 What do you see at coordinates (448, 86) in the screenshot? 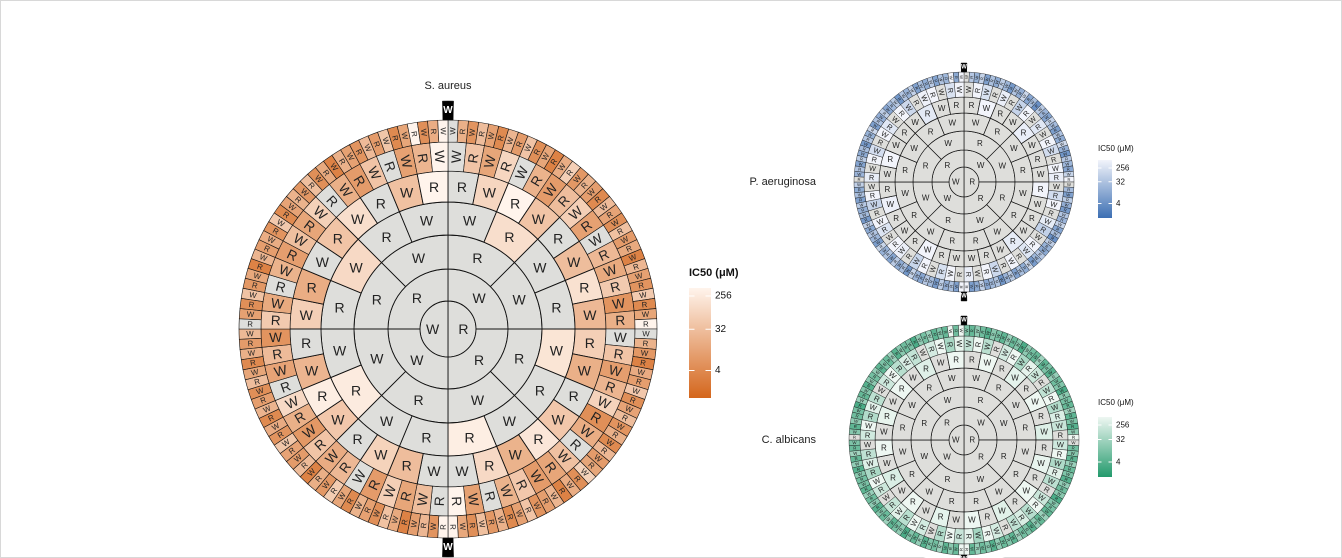
I see `chart-title: S. aureus` at bounding box center [448, 86].